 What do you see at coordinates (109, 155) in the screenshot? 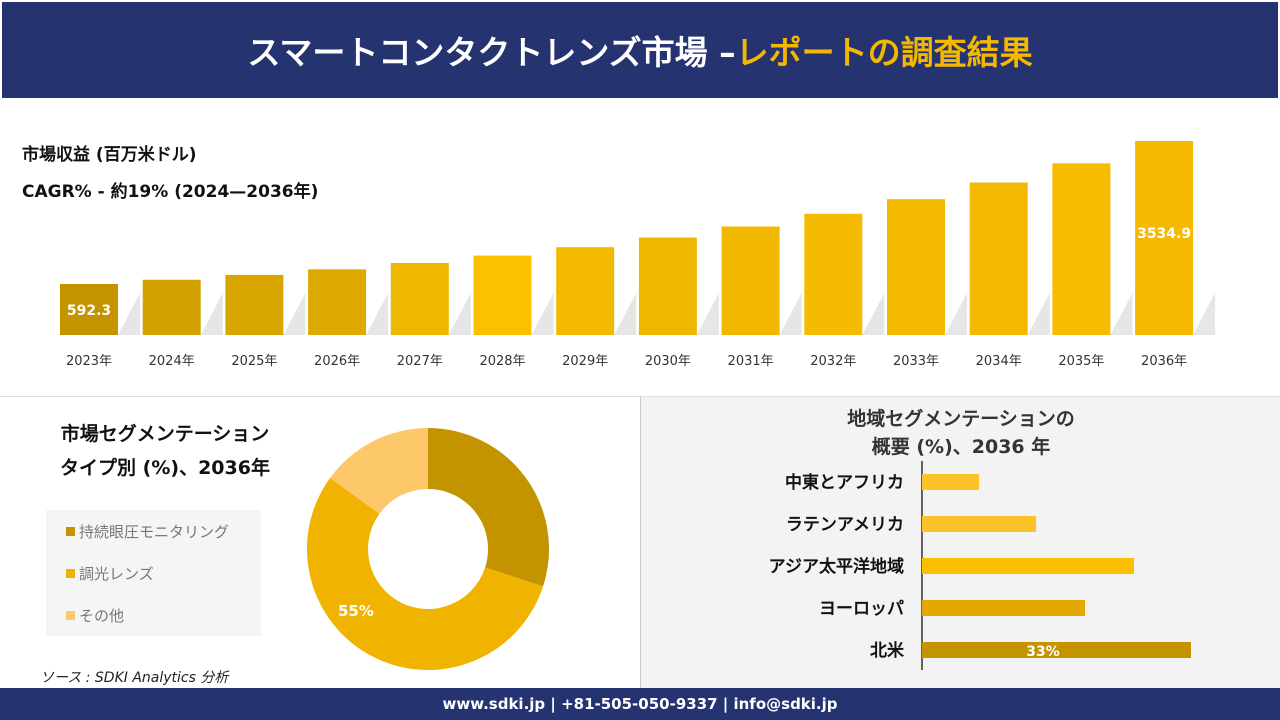
I see `revenue-label: 市場収益 (百万米ドル)` at bounding box center [109, 155].